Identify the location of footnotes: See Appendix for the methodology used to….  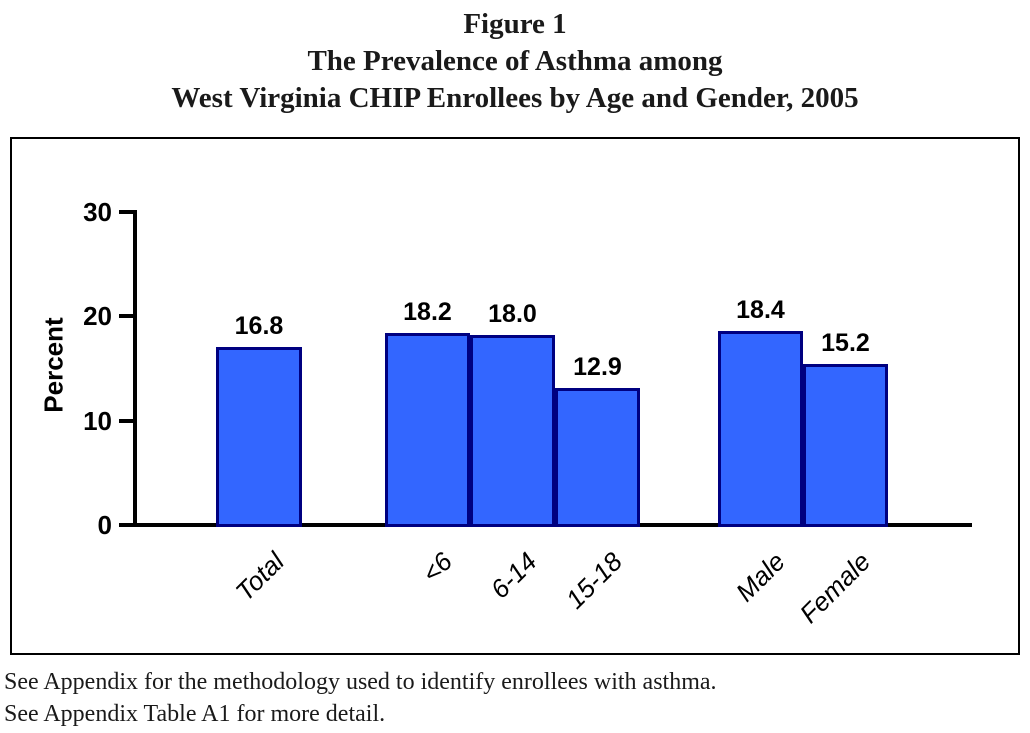
(514, 698).